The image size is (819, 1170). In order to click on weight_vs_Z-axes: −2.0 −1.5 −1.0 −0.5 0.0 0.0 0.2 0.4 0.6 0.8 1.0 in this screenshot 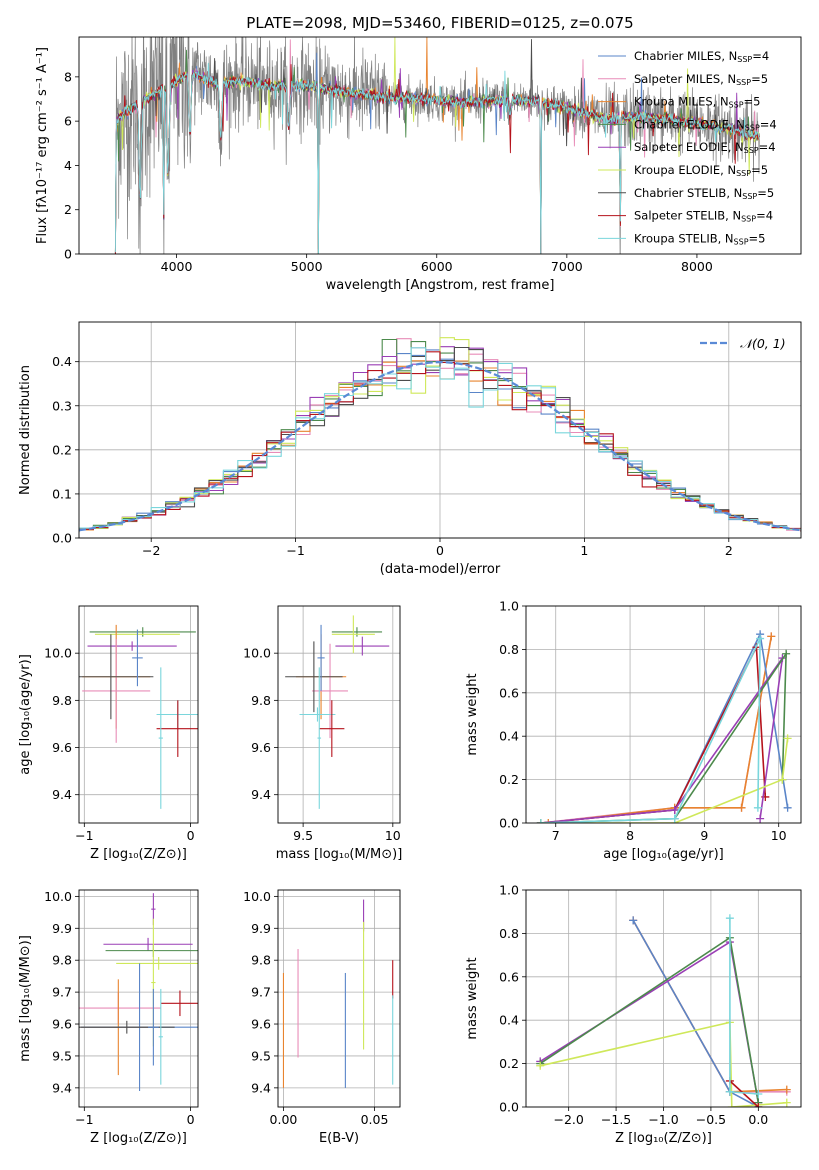, I will do `click(650, 1005)`.